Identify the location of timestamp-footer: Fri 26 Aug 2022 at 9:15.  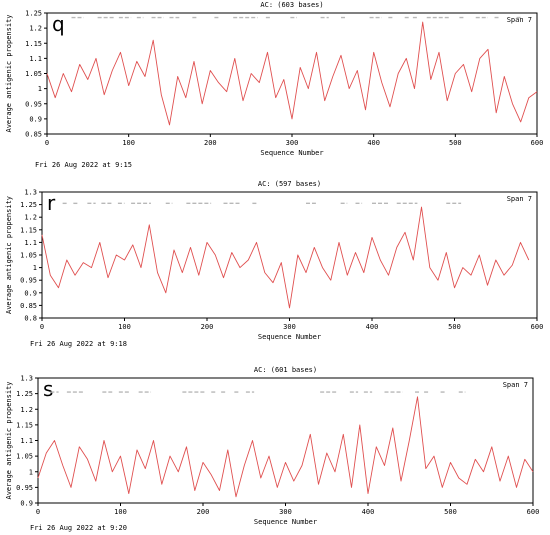
(83, 165).